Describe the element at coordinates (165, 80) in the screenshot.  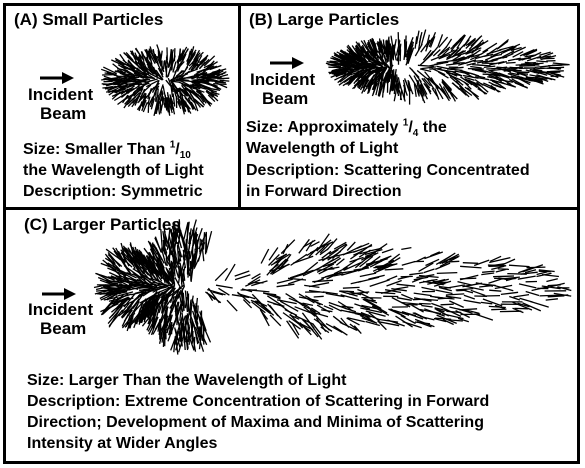
I see `panel-a-scattering-pattern` at that location.